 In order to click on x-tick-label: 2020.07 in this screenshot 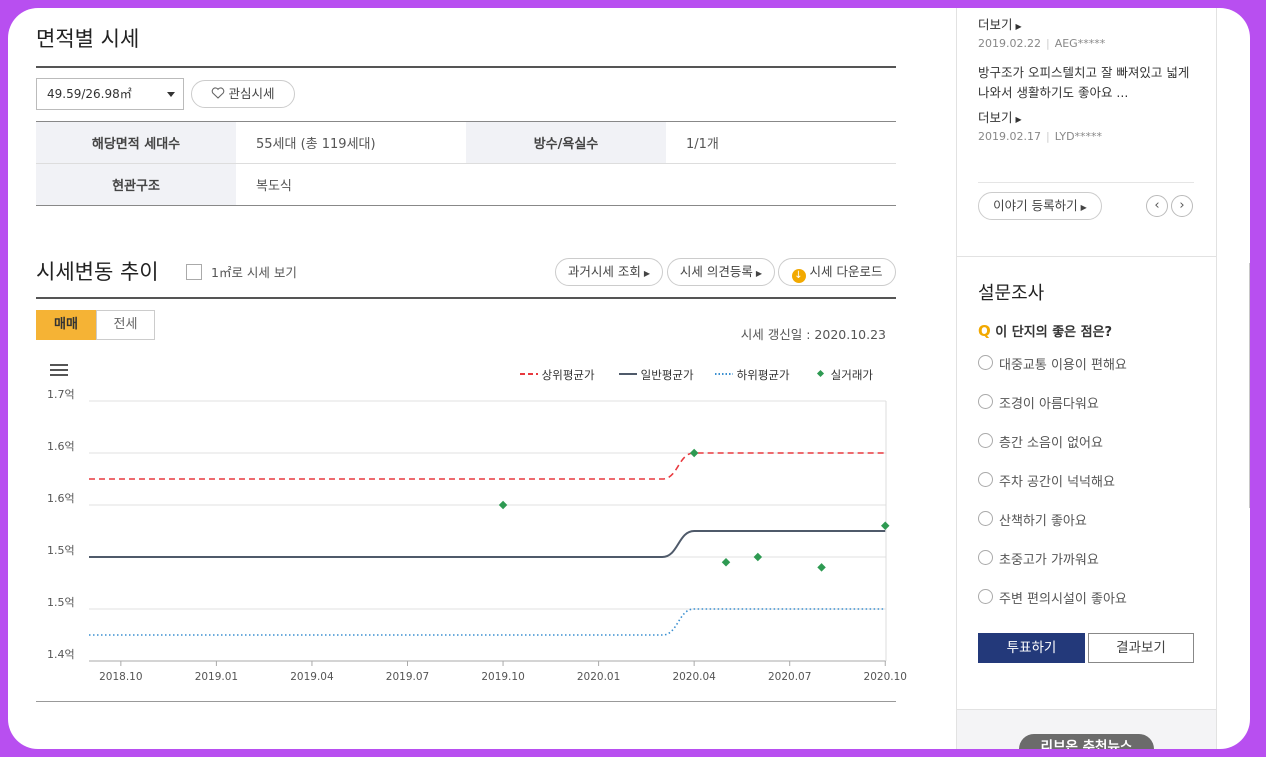, I will do `click(789, 677)`.